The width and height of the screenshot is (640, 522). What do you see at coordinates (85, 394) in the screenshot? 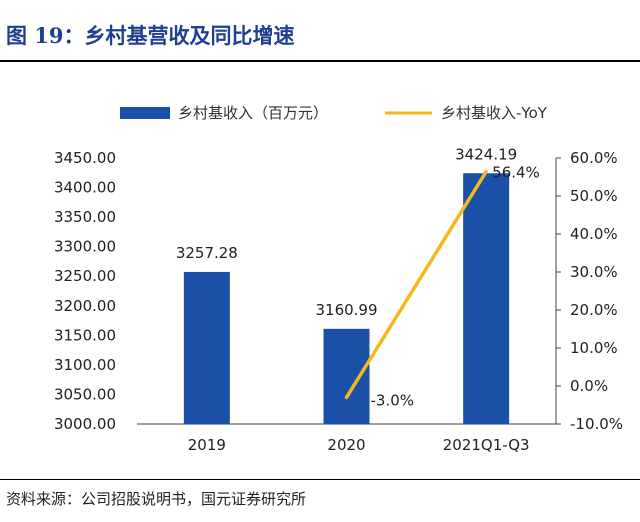
I see `left-tick-label: 3050.00` at bounding box center [85, 394].